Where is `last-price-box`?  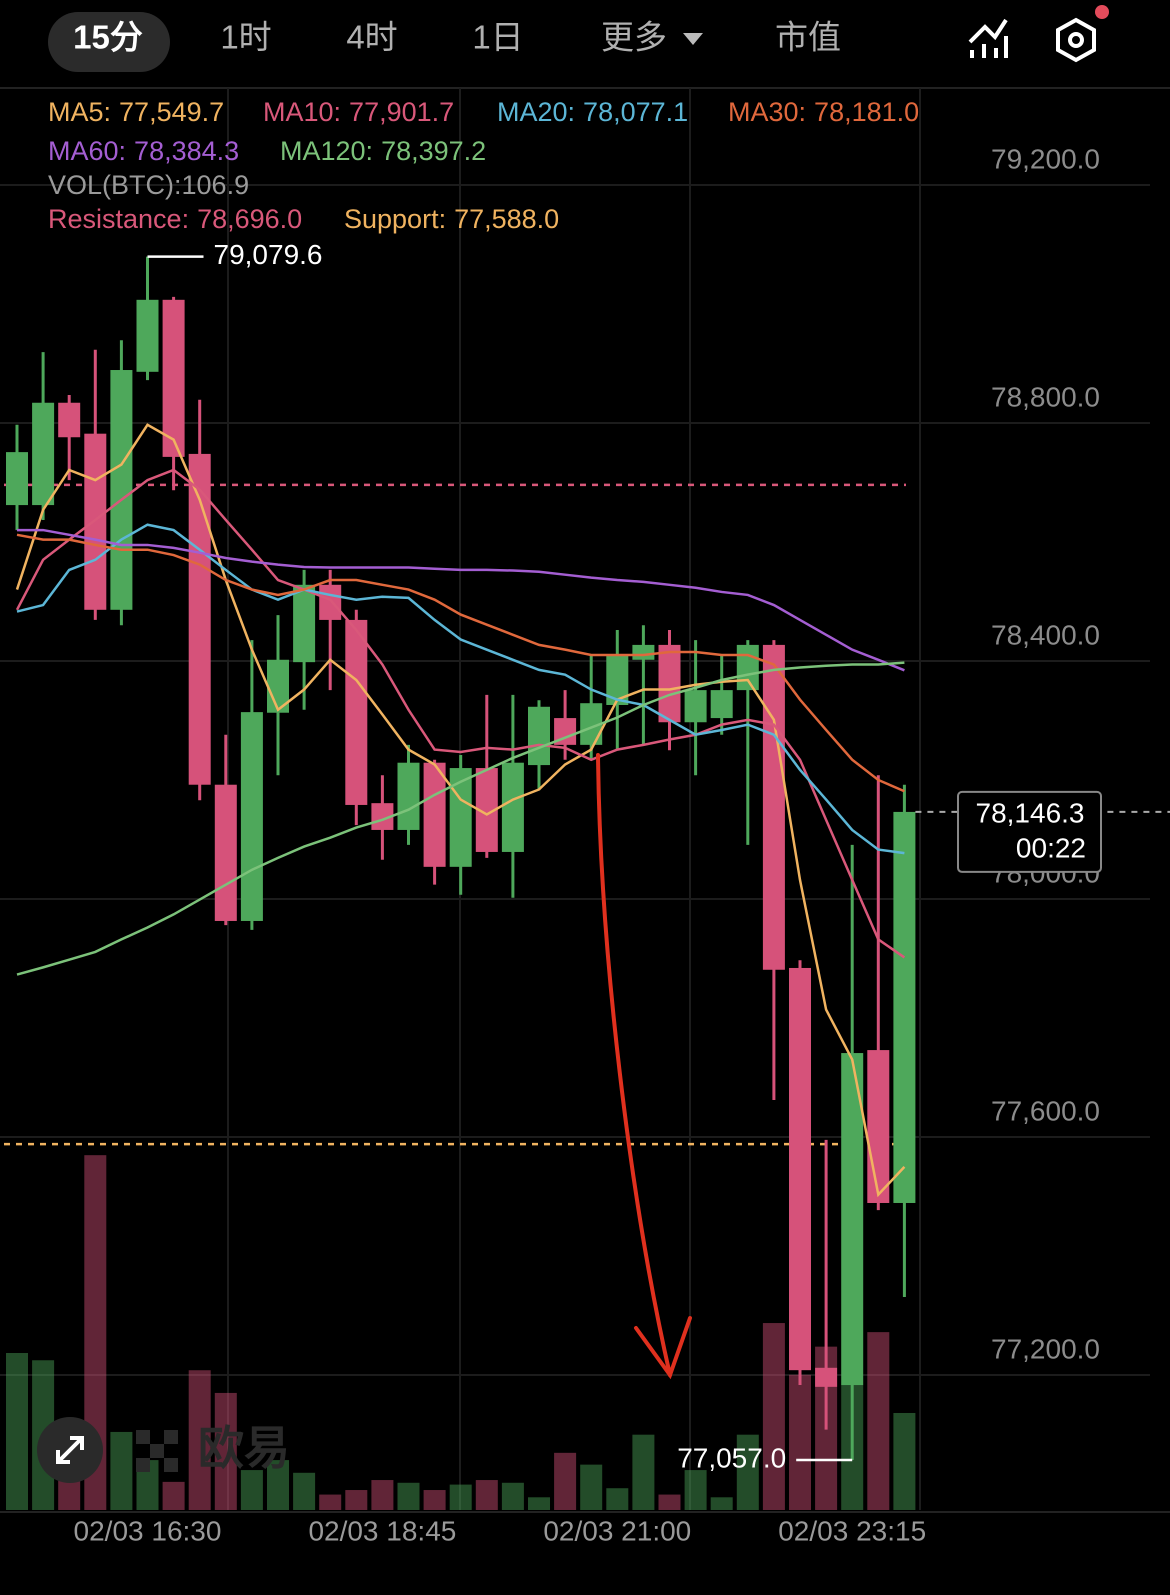 last-price-box is located at coordinates (1029, 831).